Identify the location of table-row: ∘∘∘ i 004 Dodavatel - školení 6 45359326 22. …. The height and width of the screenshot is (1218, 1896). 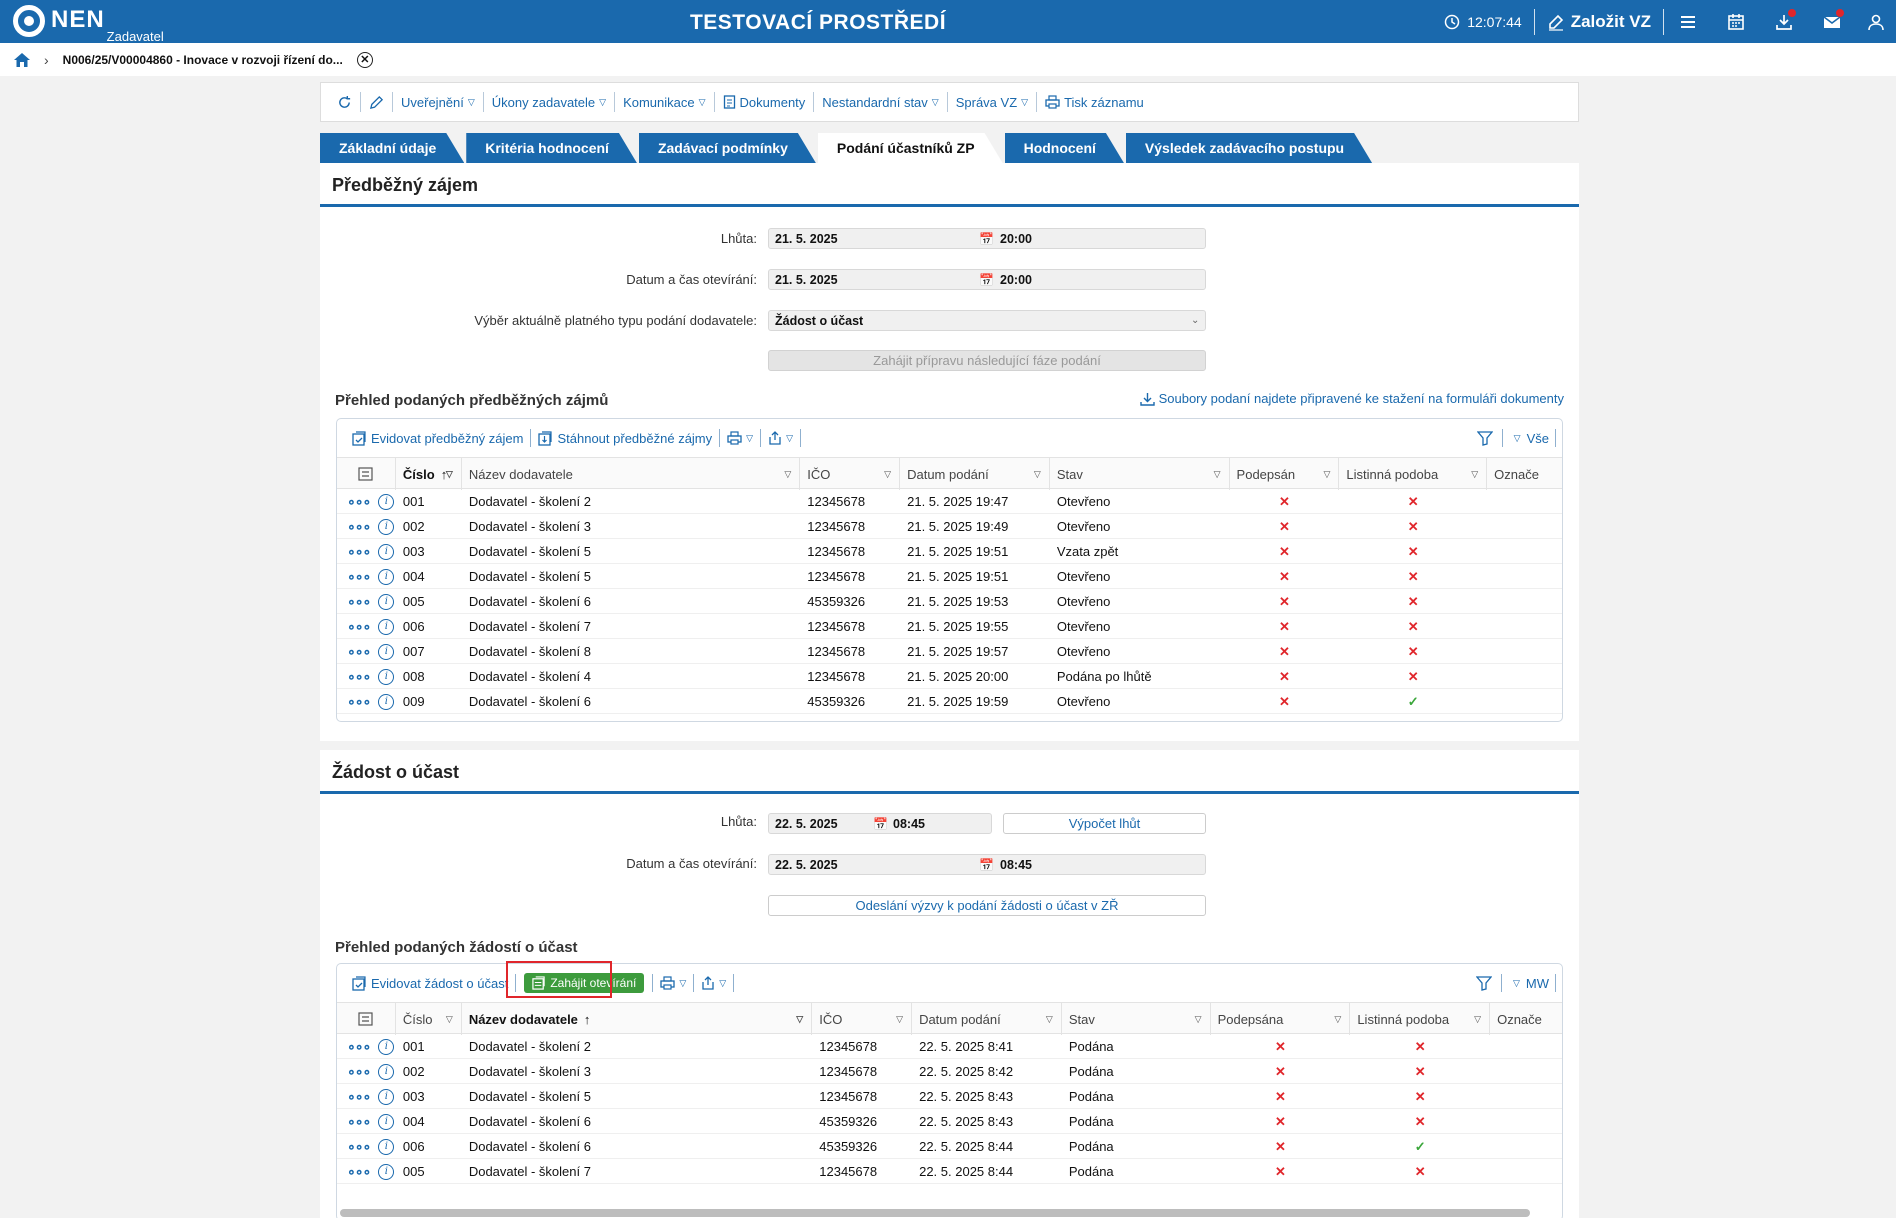
(949, 1121).